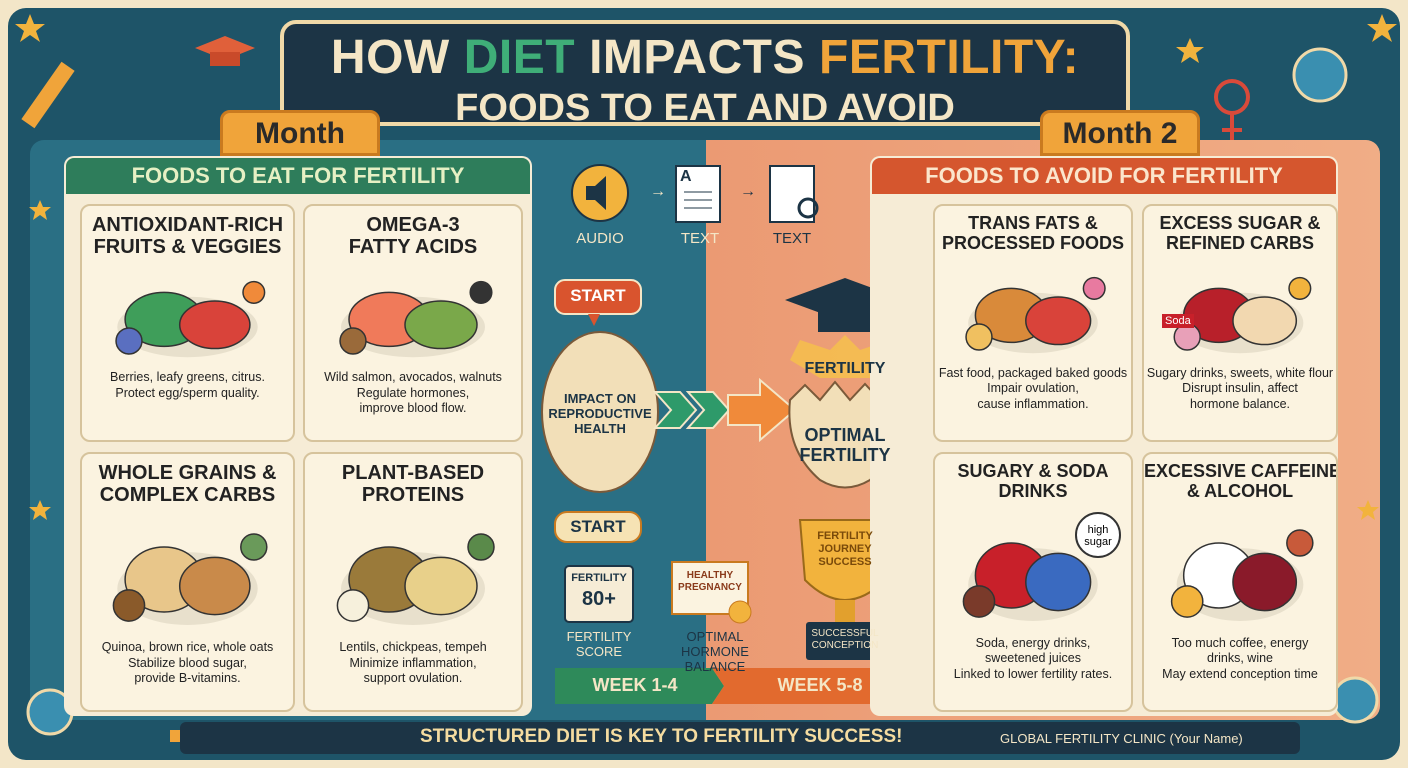 This screenshot has height=768, width=1408. What do you see at coordinates (1241, 471) in the screenshot?
I see `card-title: EXCESSIVE CAFFEINE` at bounding box center [1241, 471].